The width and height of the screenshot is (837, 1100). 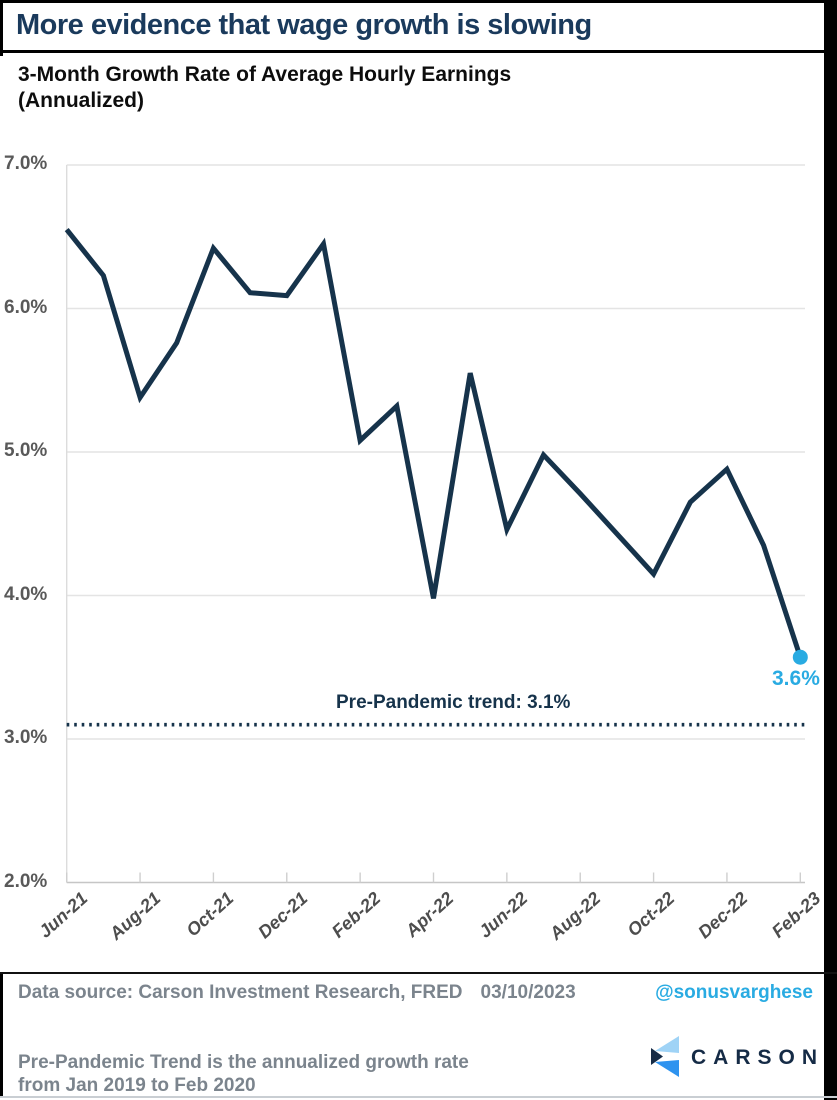 What do you see at coordinates (800, 657) in the screenshot?
I see `end-point-dot` at bounding box center [800, 657].